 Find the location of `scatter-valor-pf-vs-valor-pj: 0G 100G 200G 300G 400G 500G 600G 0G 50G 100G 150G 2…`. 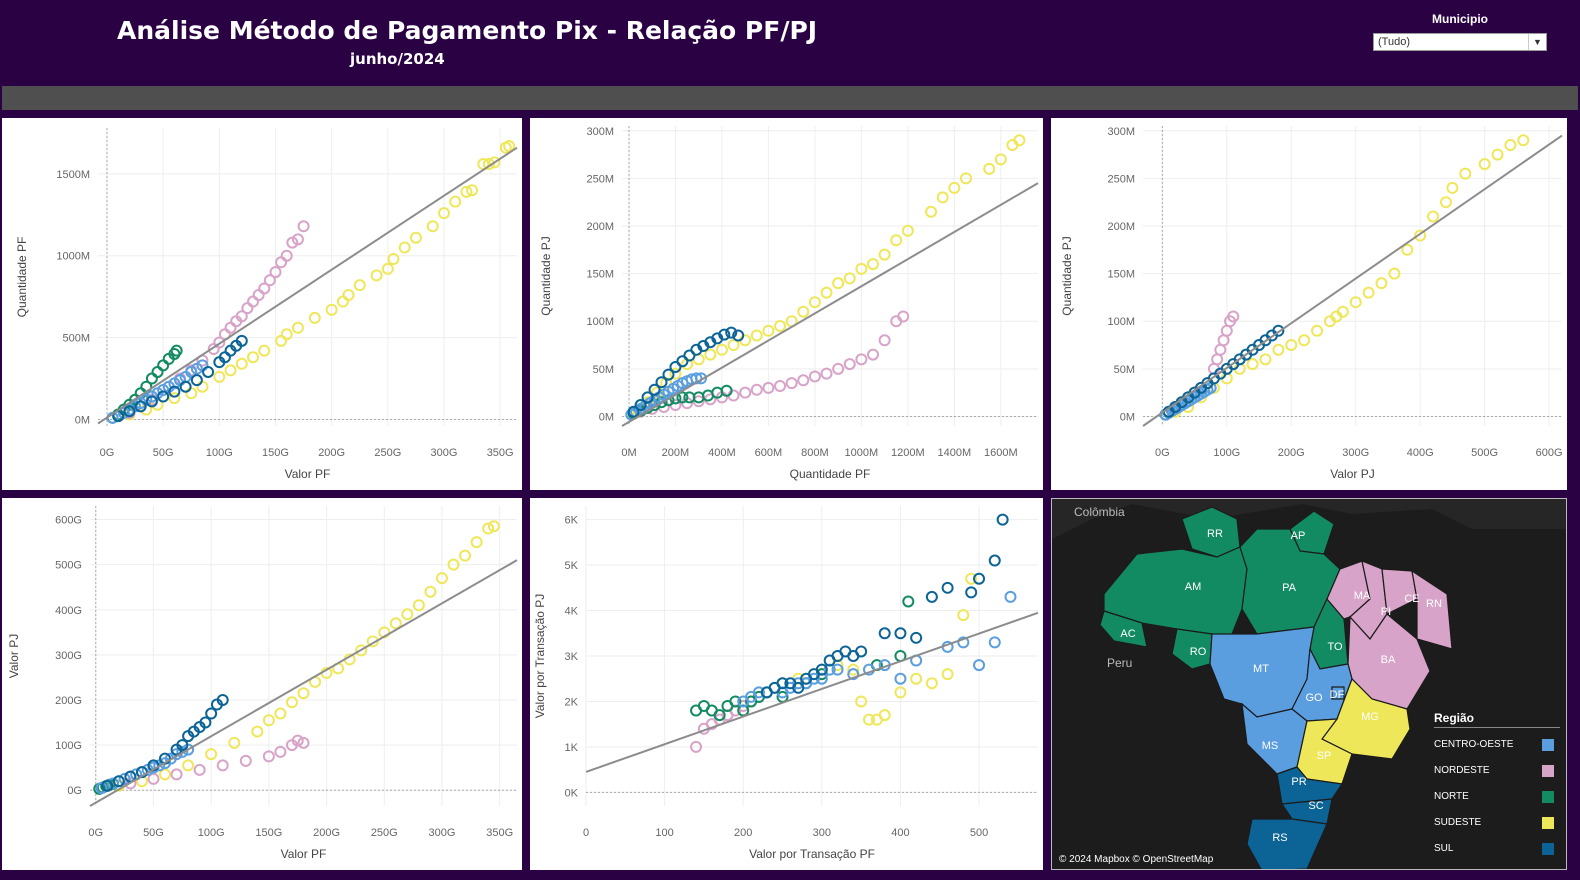

scatter-valor-pf-vs-valor-pj: 0G 100G 200G 300G 400G 500G 600G 0G 50G 100G 150G 2… is located at coordinates (262, 684).